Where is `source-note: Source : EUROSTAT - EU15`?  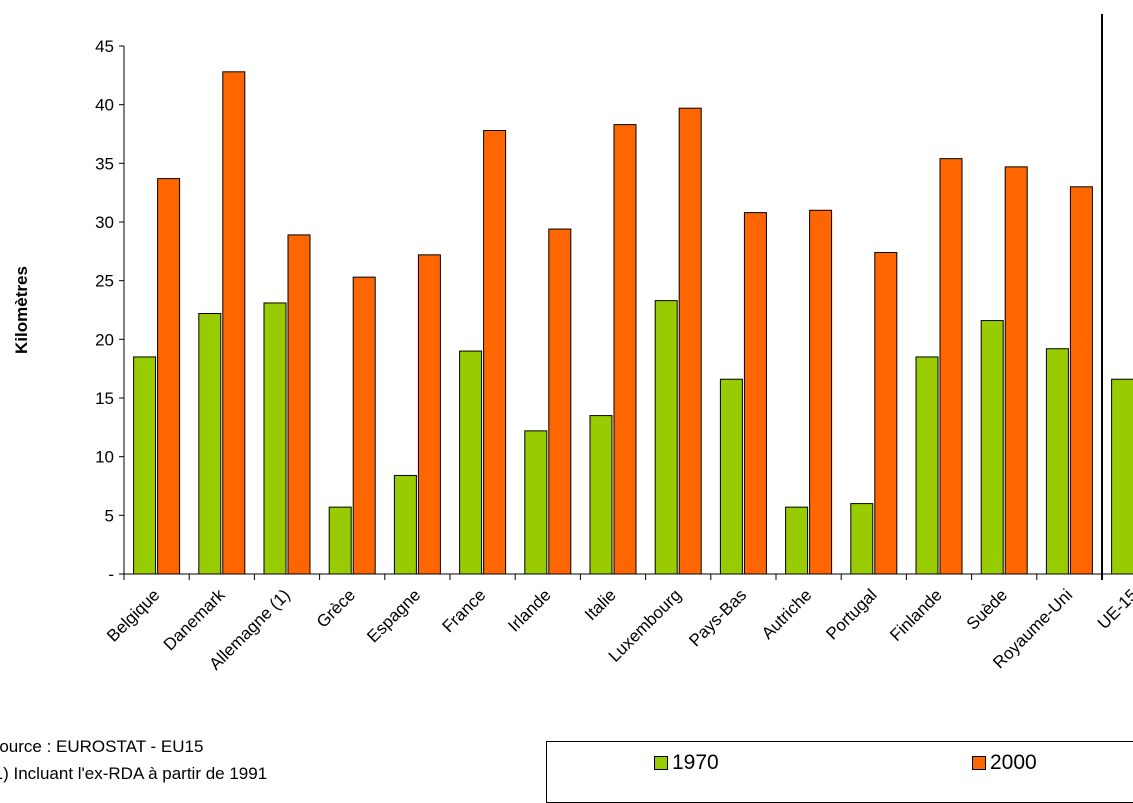
source-note: Source : EUROSTAT - EU15 is located at coordinates (102, 746).